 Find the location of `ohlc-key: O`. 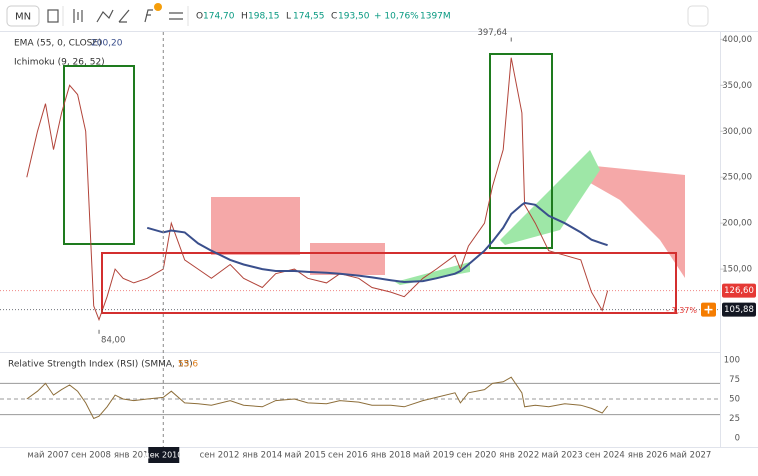

ohlc-key: O is located at coordinates (199, 17).